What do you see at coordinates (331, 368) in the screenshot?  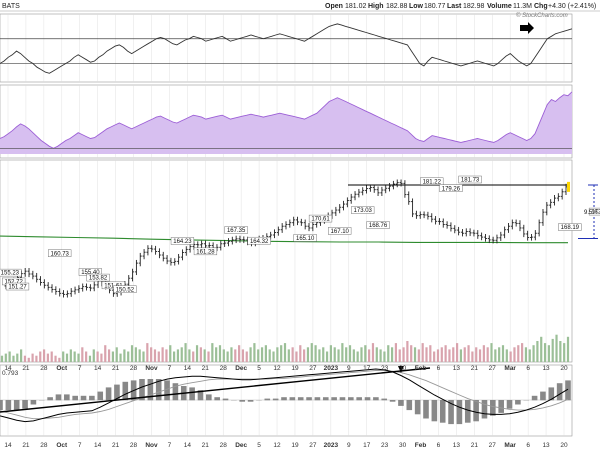 I see `x-tick-label: 2023` at bounding box center [331, 368].